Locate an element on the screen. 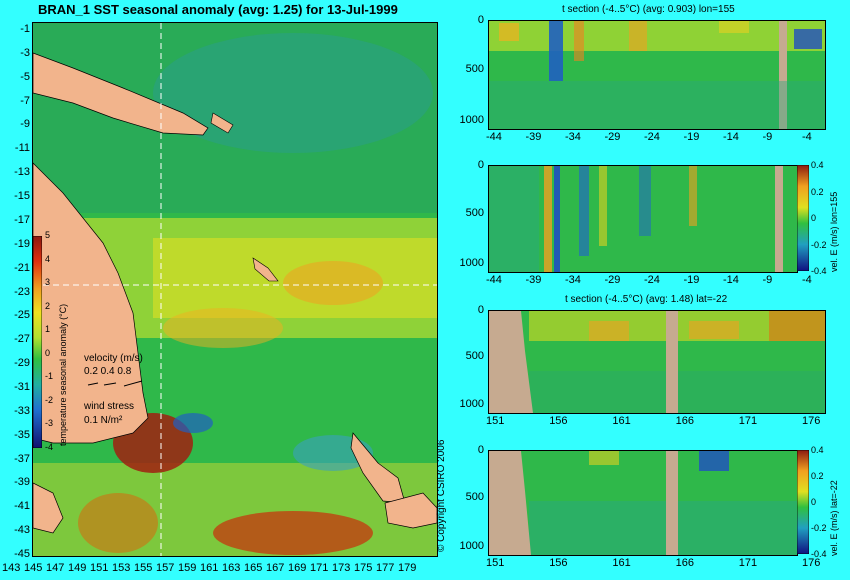  map-colorbar-label: temperature seasonal anomaly (°C) is located at coordinates (63, 374).